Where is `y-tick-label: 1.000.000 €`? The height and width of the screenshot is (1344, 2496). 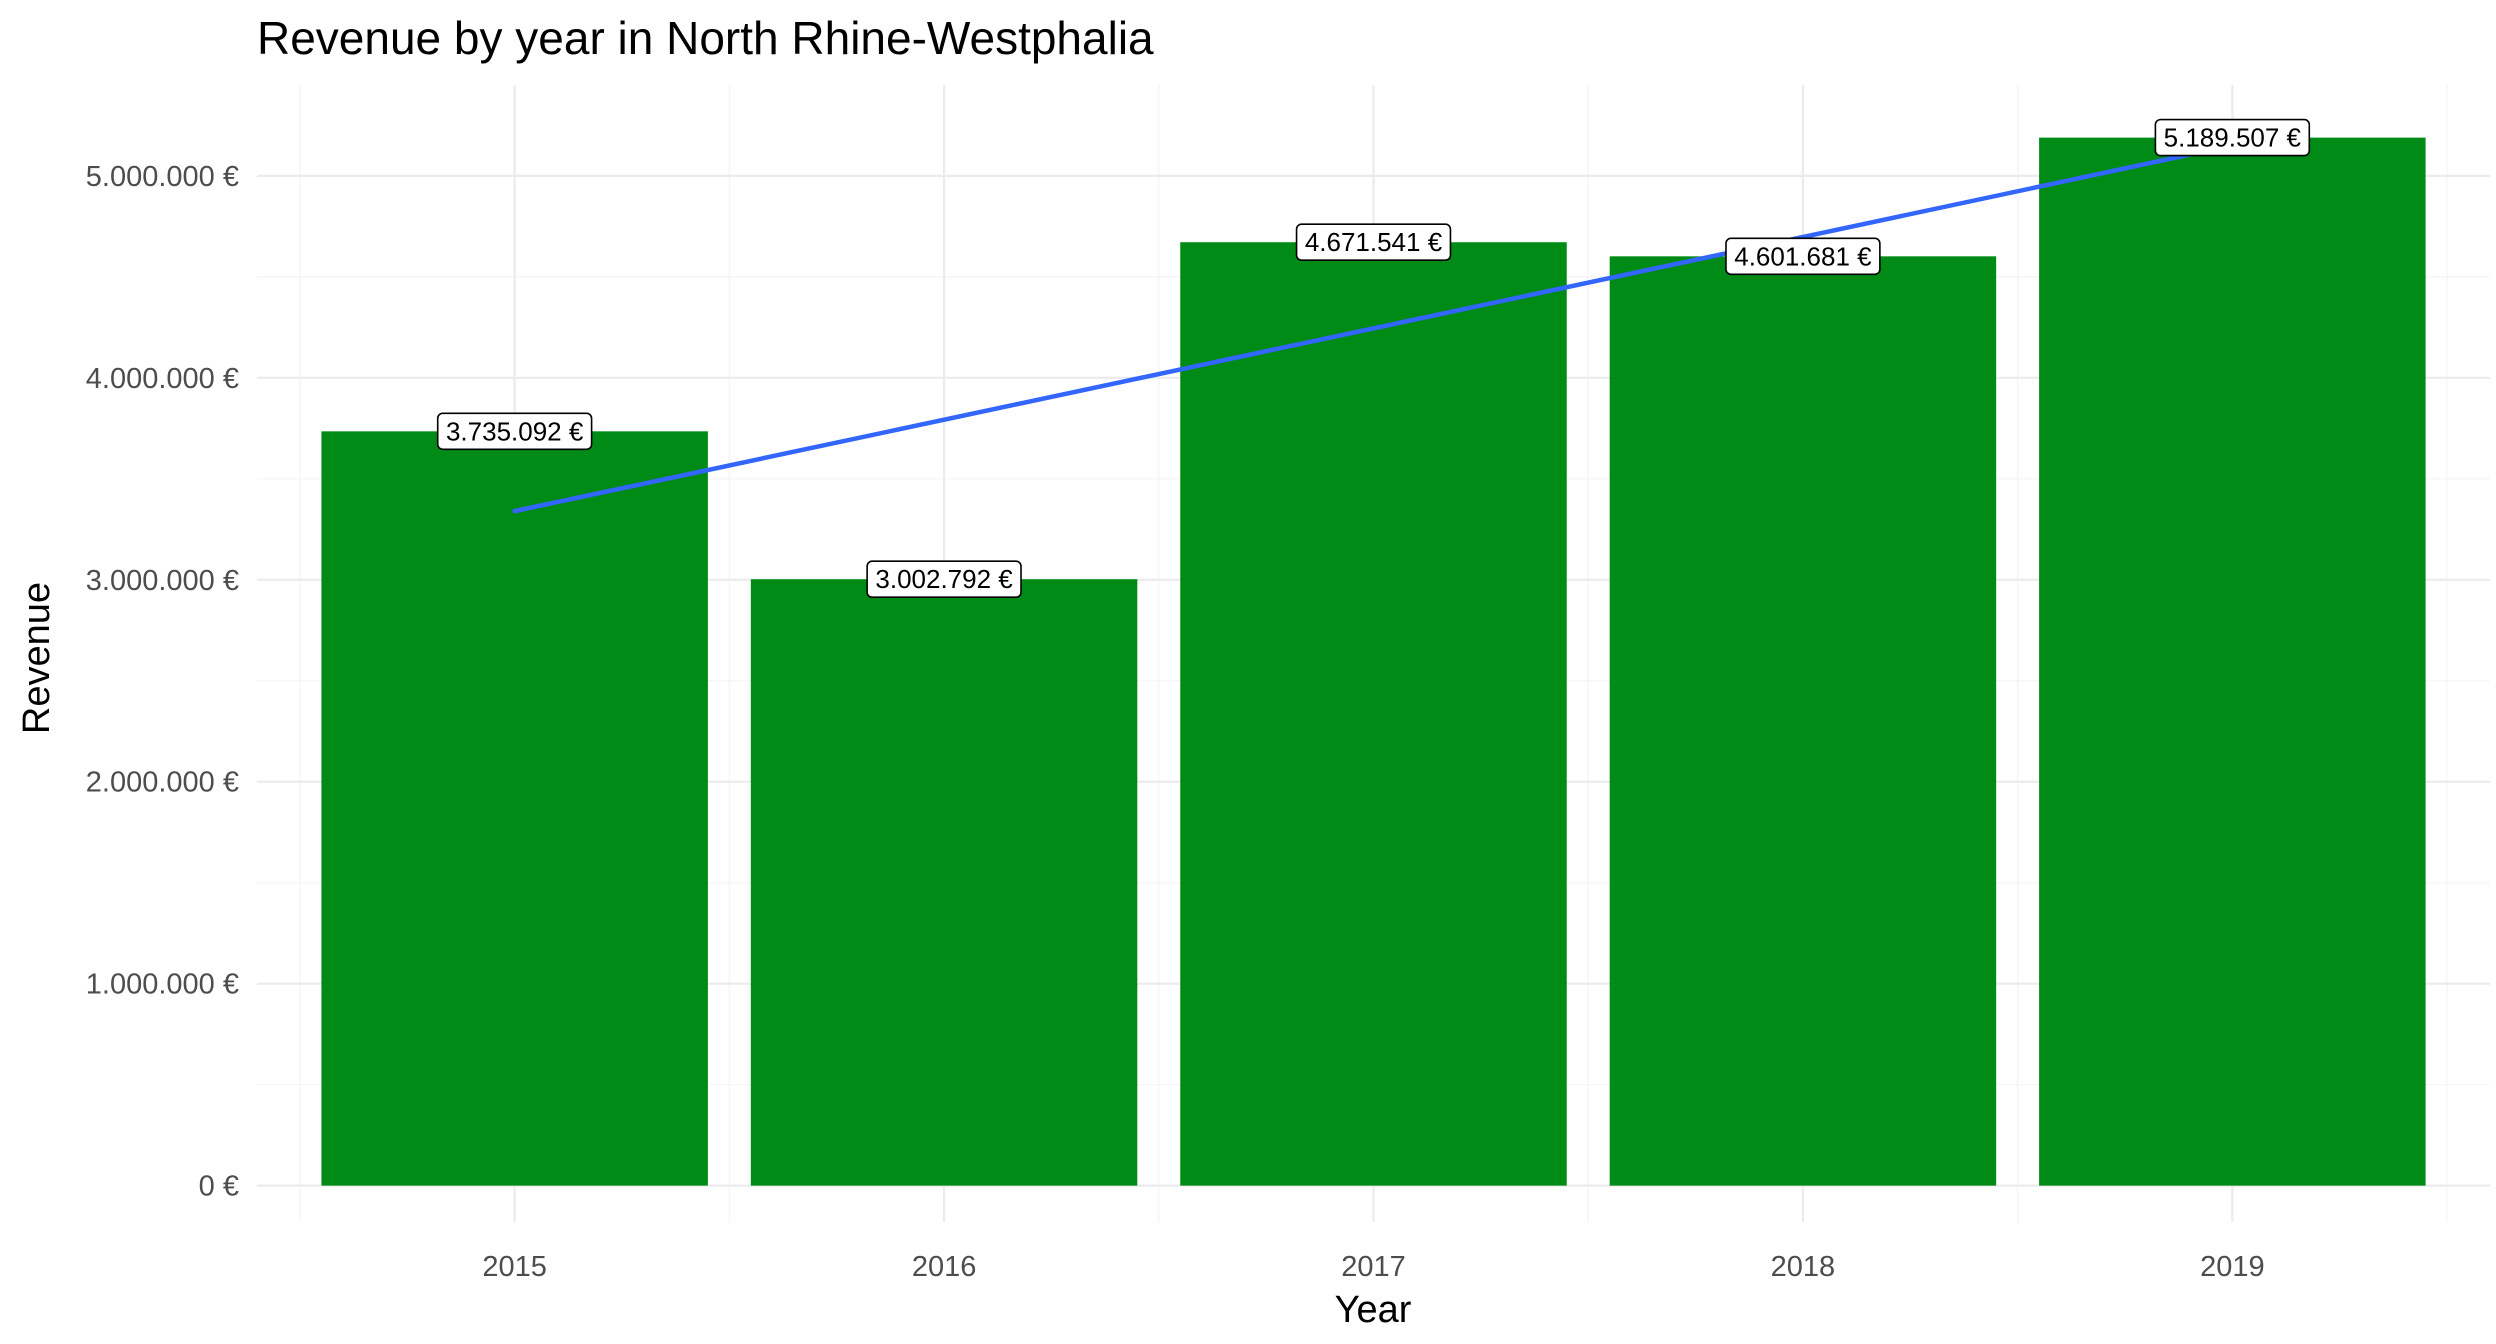
y-tick-label: 1.000.000 € is located at coordinates (162, 985).